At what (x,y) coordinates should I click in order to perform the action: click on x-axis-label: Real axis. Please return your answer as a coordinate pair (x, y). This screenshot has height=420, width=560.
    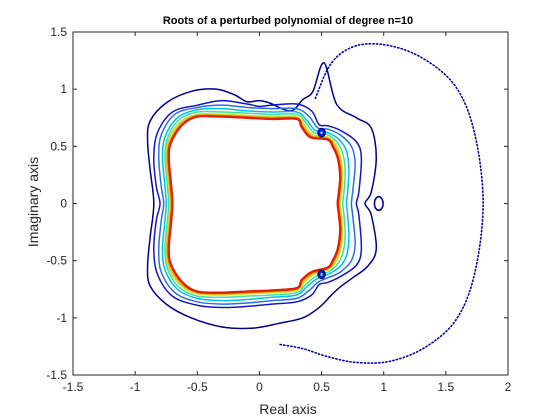
    Looking at the image, I should click on (288, 409).